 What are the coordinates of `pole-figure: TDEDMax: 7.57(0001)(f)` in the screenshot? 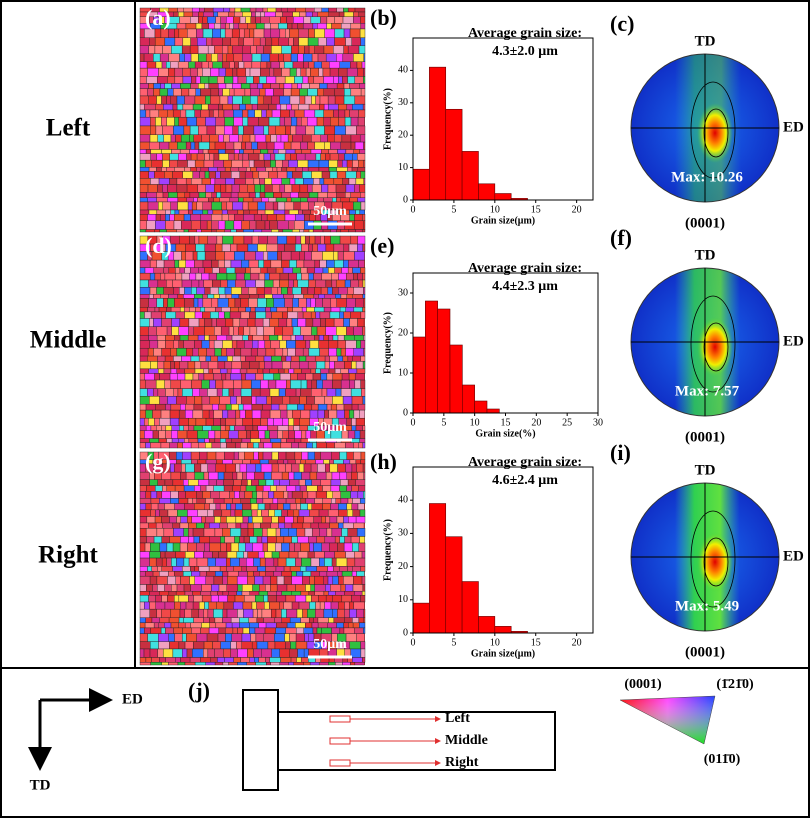 It's located at (707, 335).